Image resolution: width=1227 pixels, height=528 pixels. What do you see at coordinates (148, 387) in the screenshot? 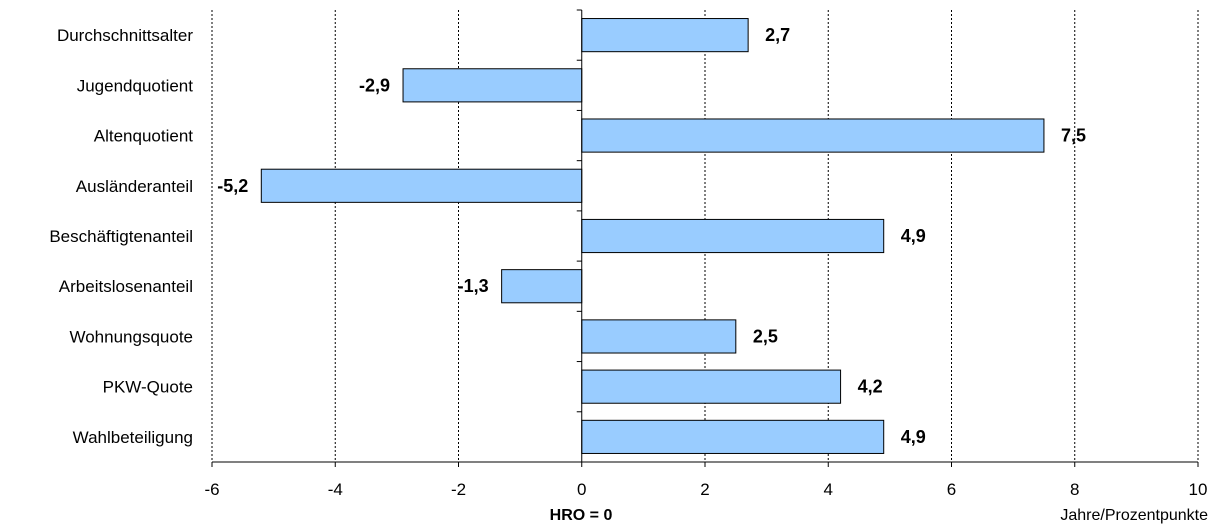
I see `category-label: PKW-Quote` at bounding box center [148, 387].